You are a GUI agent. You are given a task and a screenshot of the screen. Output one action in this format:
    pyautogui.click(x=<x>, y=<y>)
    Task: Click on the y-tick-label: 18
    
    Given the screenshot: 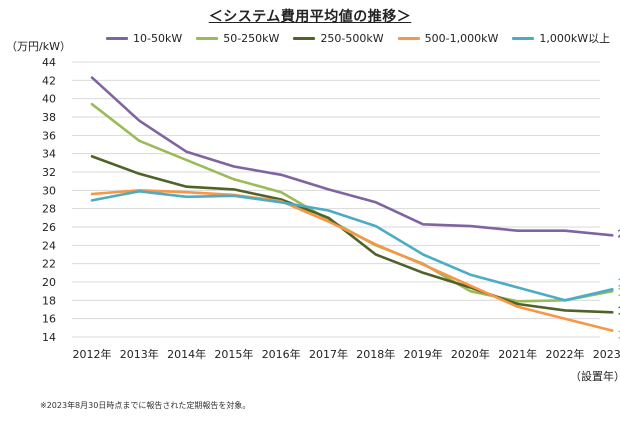 What is the action you would take?
    pyautogui.click(x=49, y=300)
    